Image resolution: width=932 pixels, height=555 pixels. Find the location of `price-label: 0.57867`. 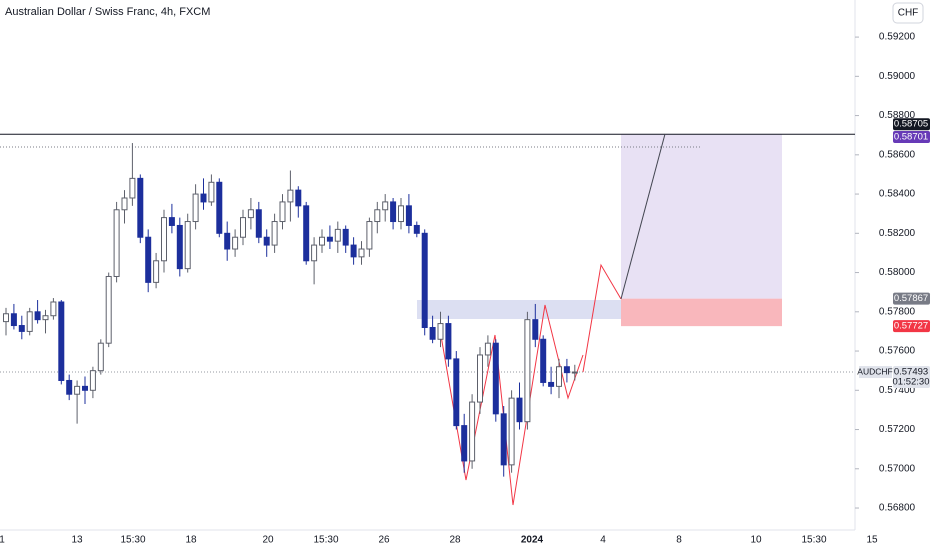

price-label: 0.57867 is located at coordinates (911, 298).